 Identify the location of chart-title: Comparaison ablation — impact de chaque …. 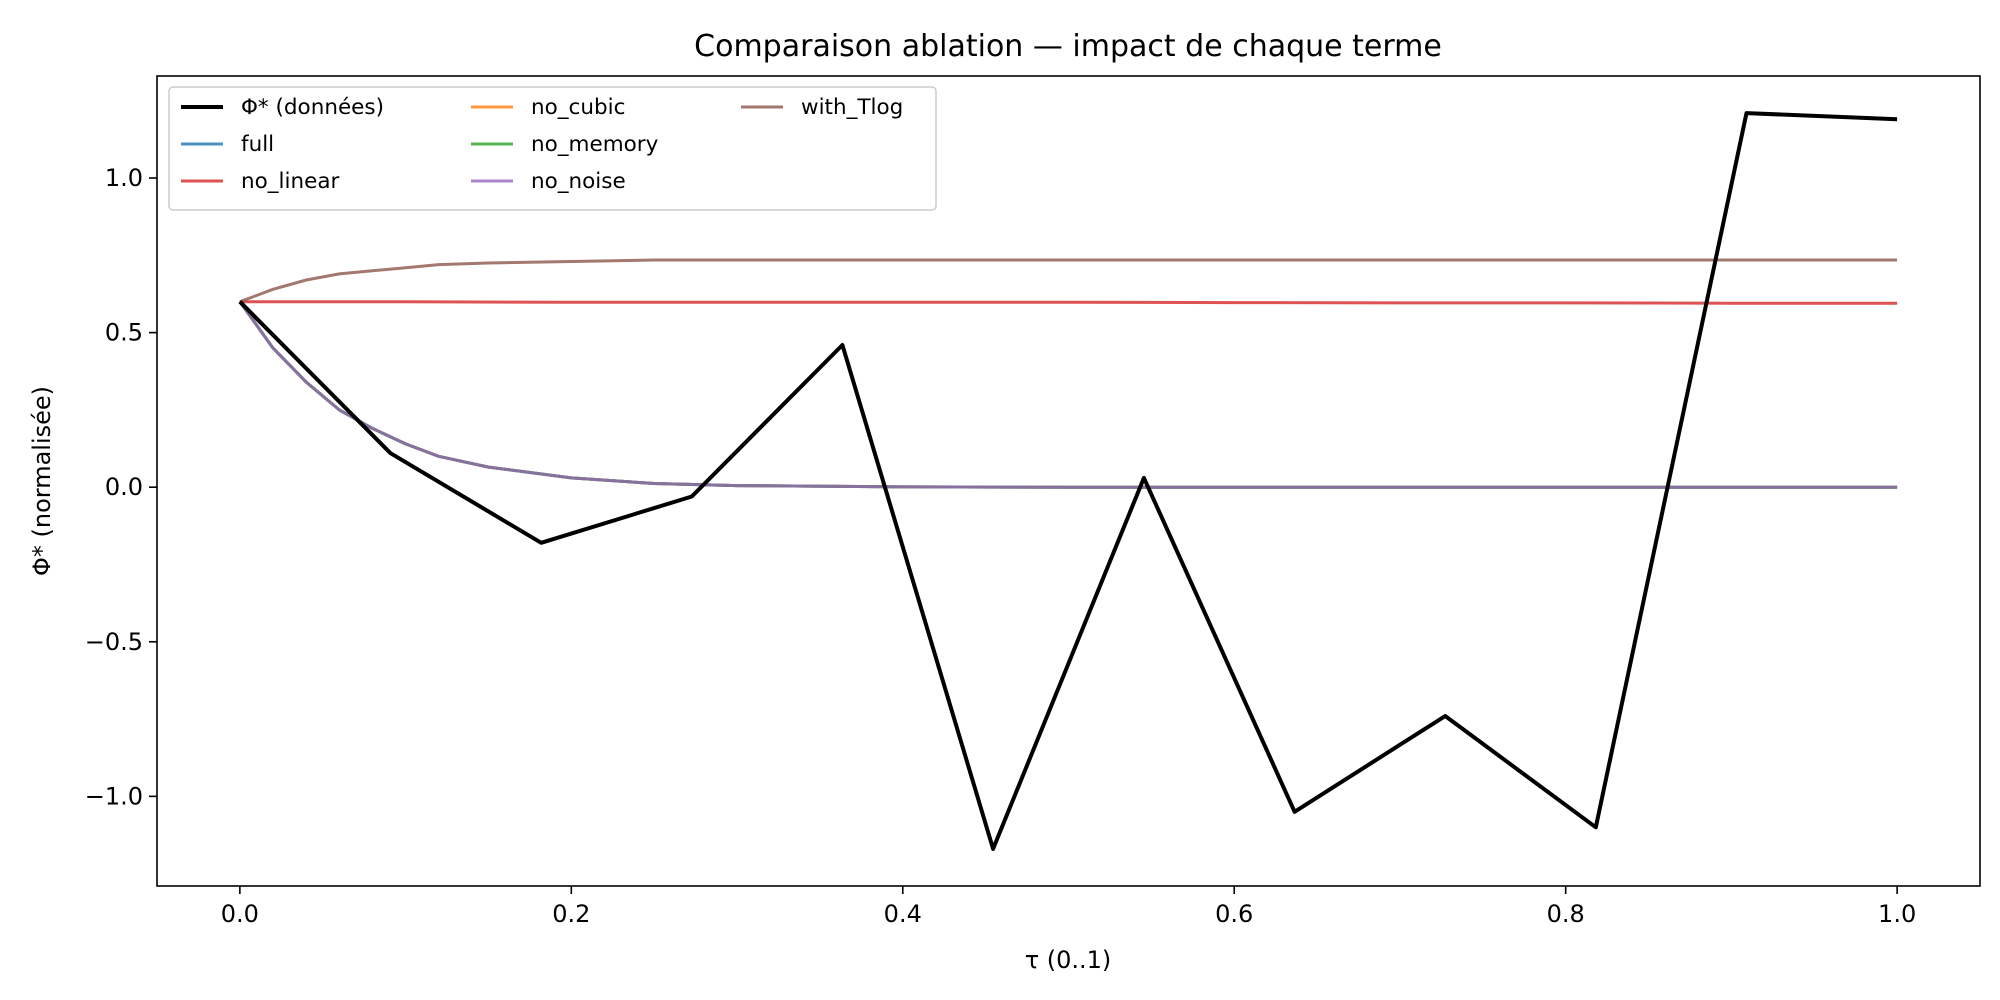
(1068, 46).